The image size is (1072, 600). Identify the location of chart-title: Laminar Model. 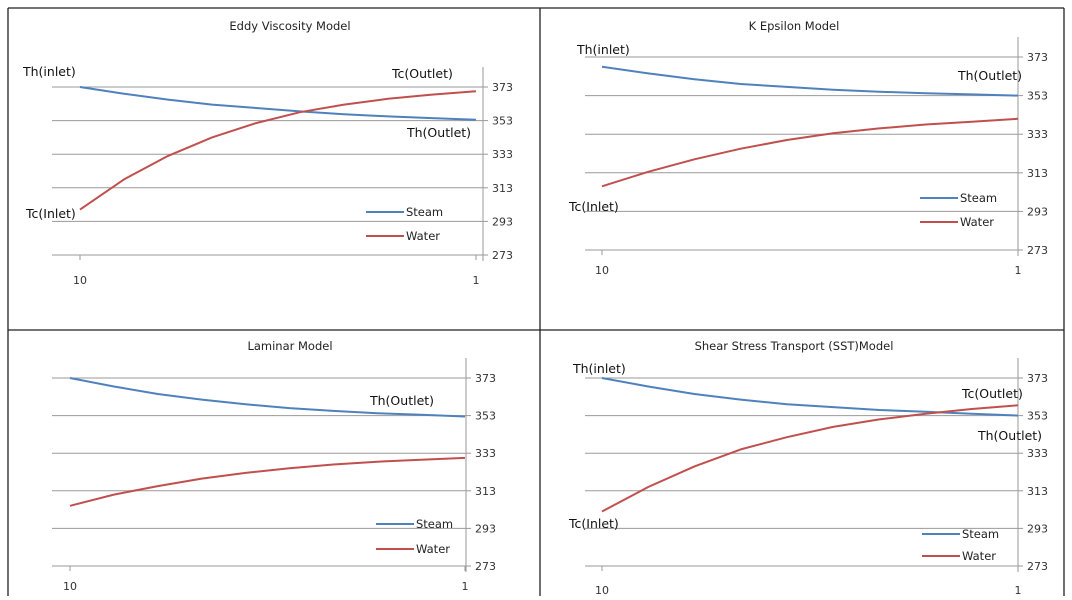
(289, 346).